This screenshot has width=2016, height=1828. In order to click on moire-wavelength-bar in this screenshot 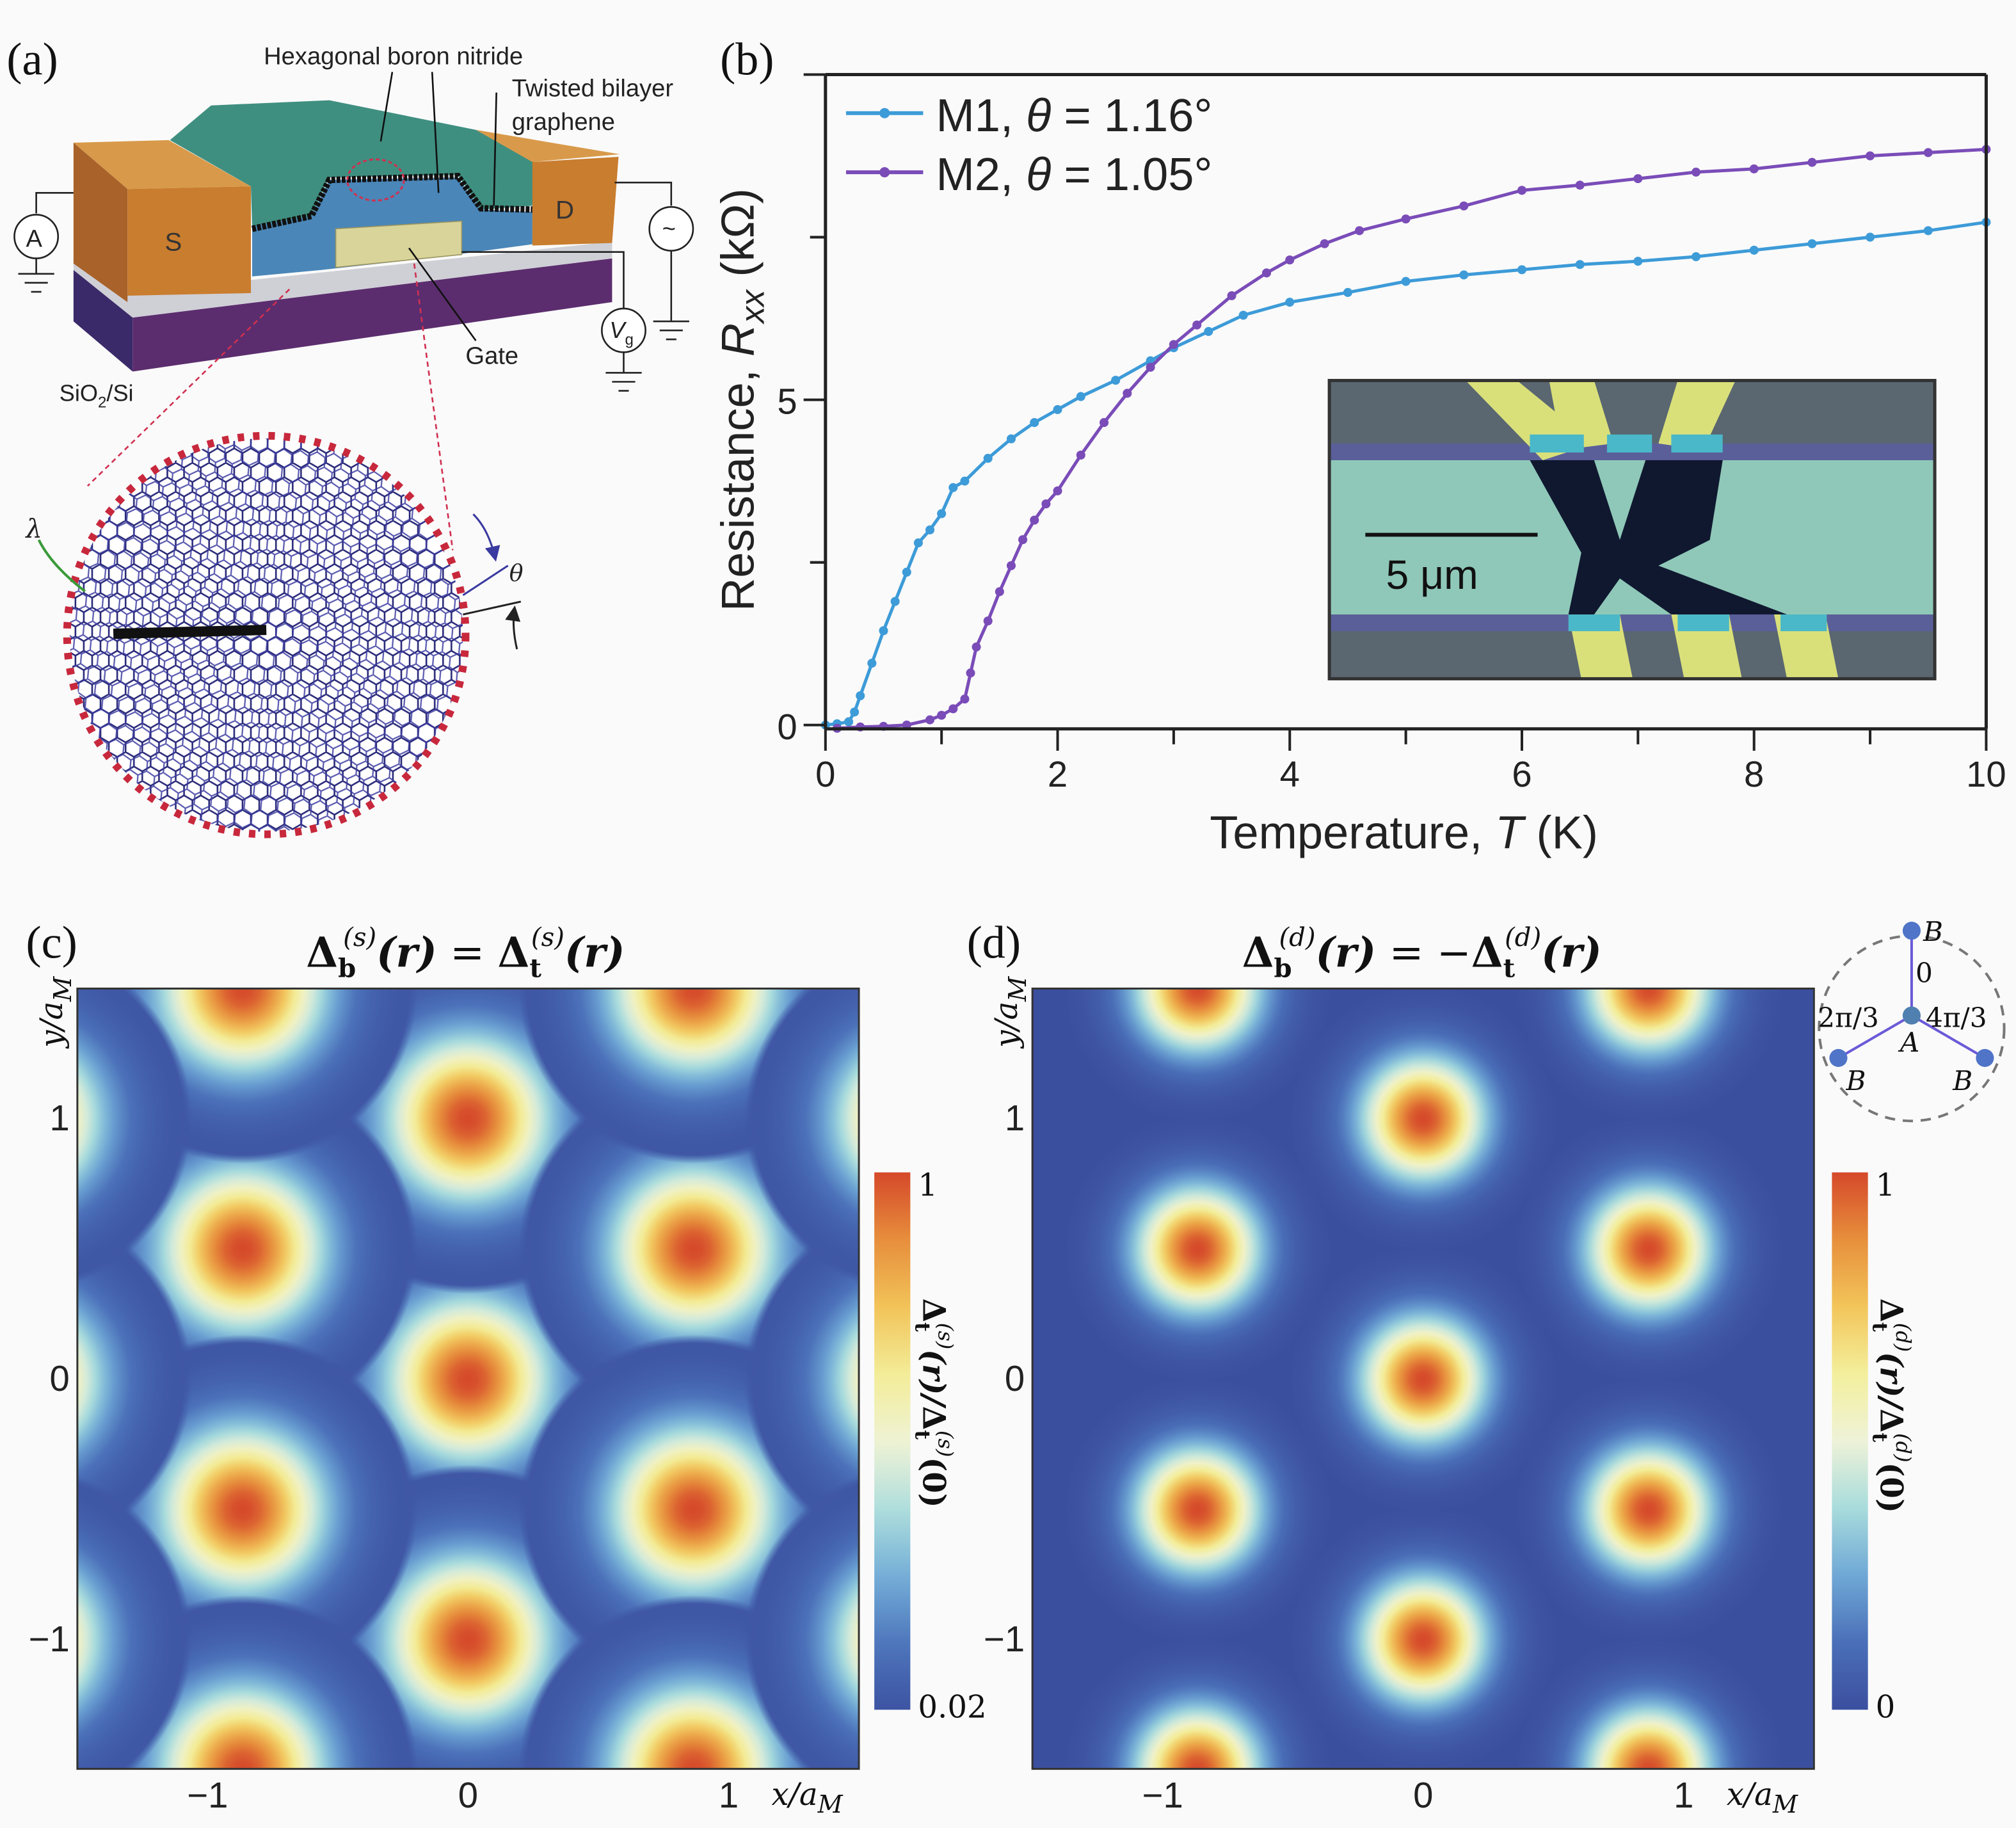, I will do `click(190, 632)`.